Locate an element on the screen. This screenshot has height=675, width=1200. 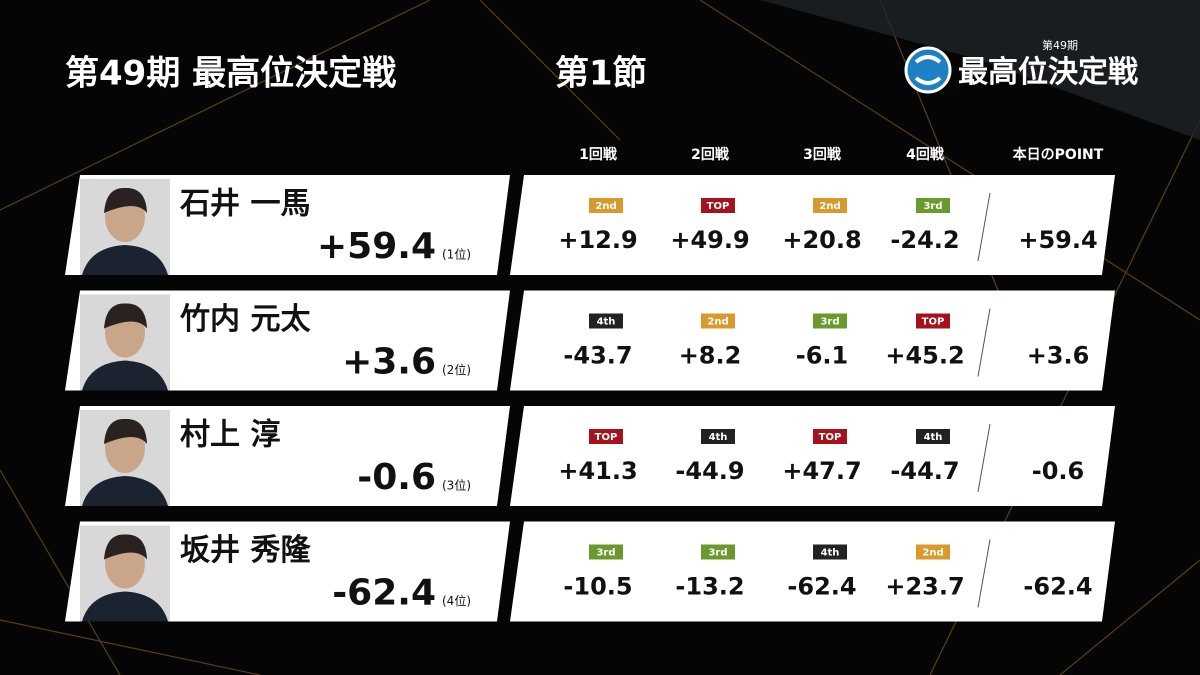
player-rank: (3位) is located at coordinates (456, 485).